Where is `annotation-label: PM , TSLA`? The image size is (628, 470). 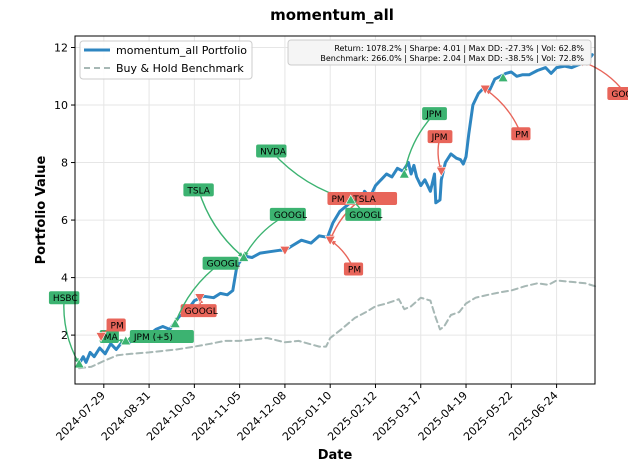 annotation-label: PM , TSLA is located at coordinates (353, 200).